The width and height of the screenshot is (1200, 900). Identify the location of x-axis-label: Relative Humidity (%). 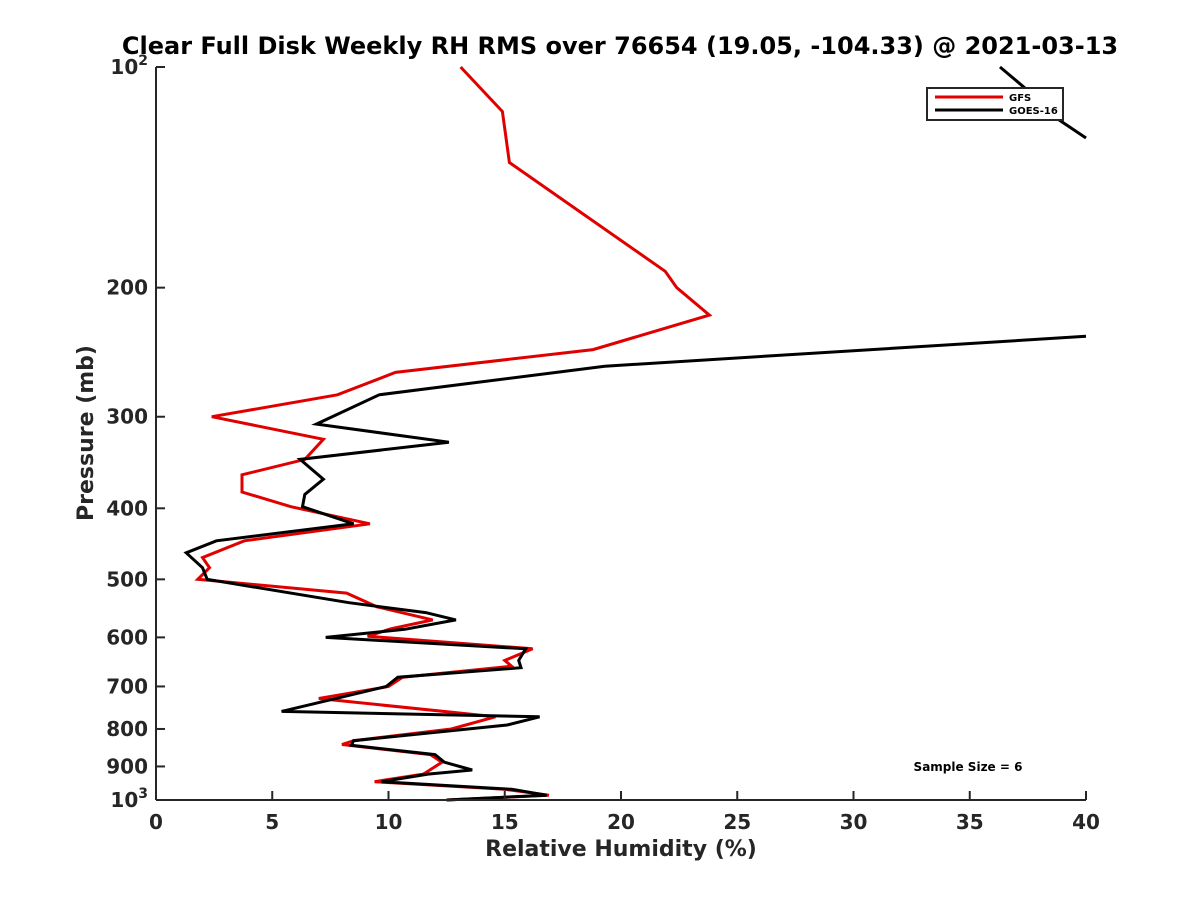
(621, 849).